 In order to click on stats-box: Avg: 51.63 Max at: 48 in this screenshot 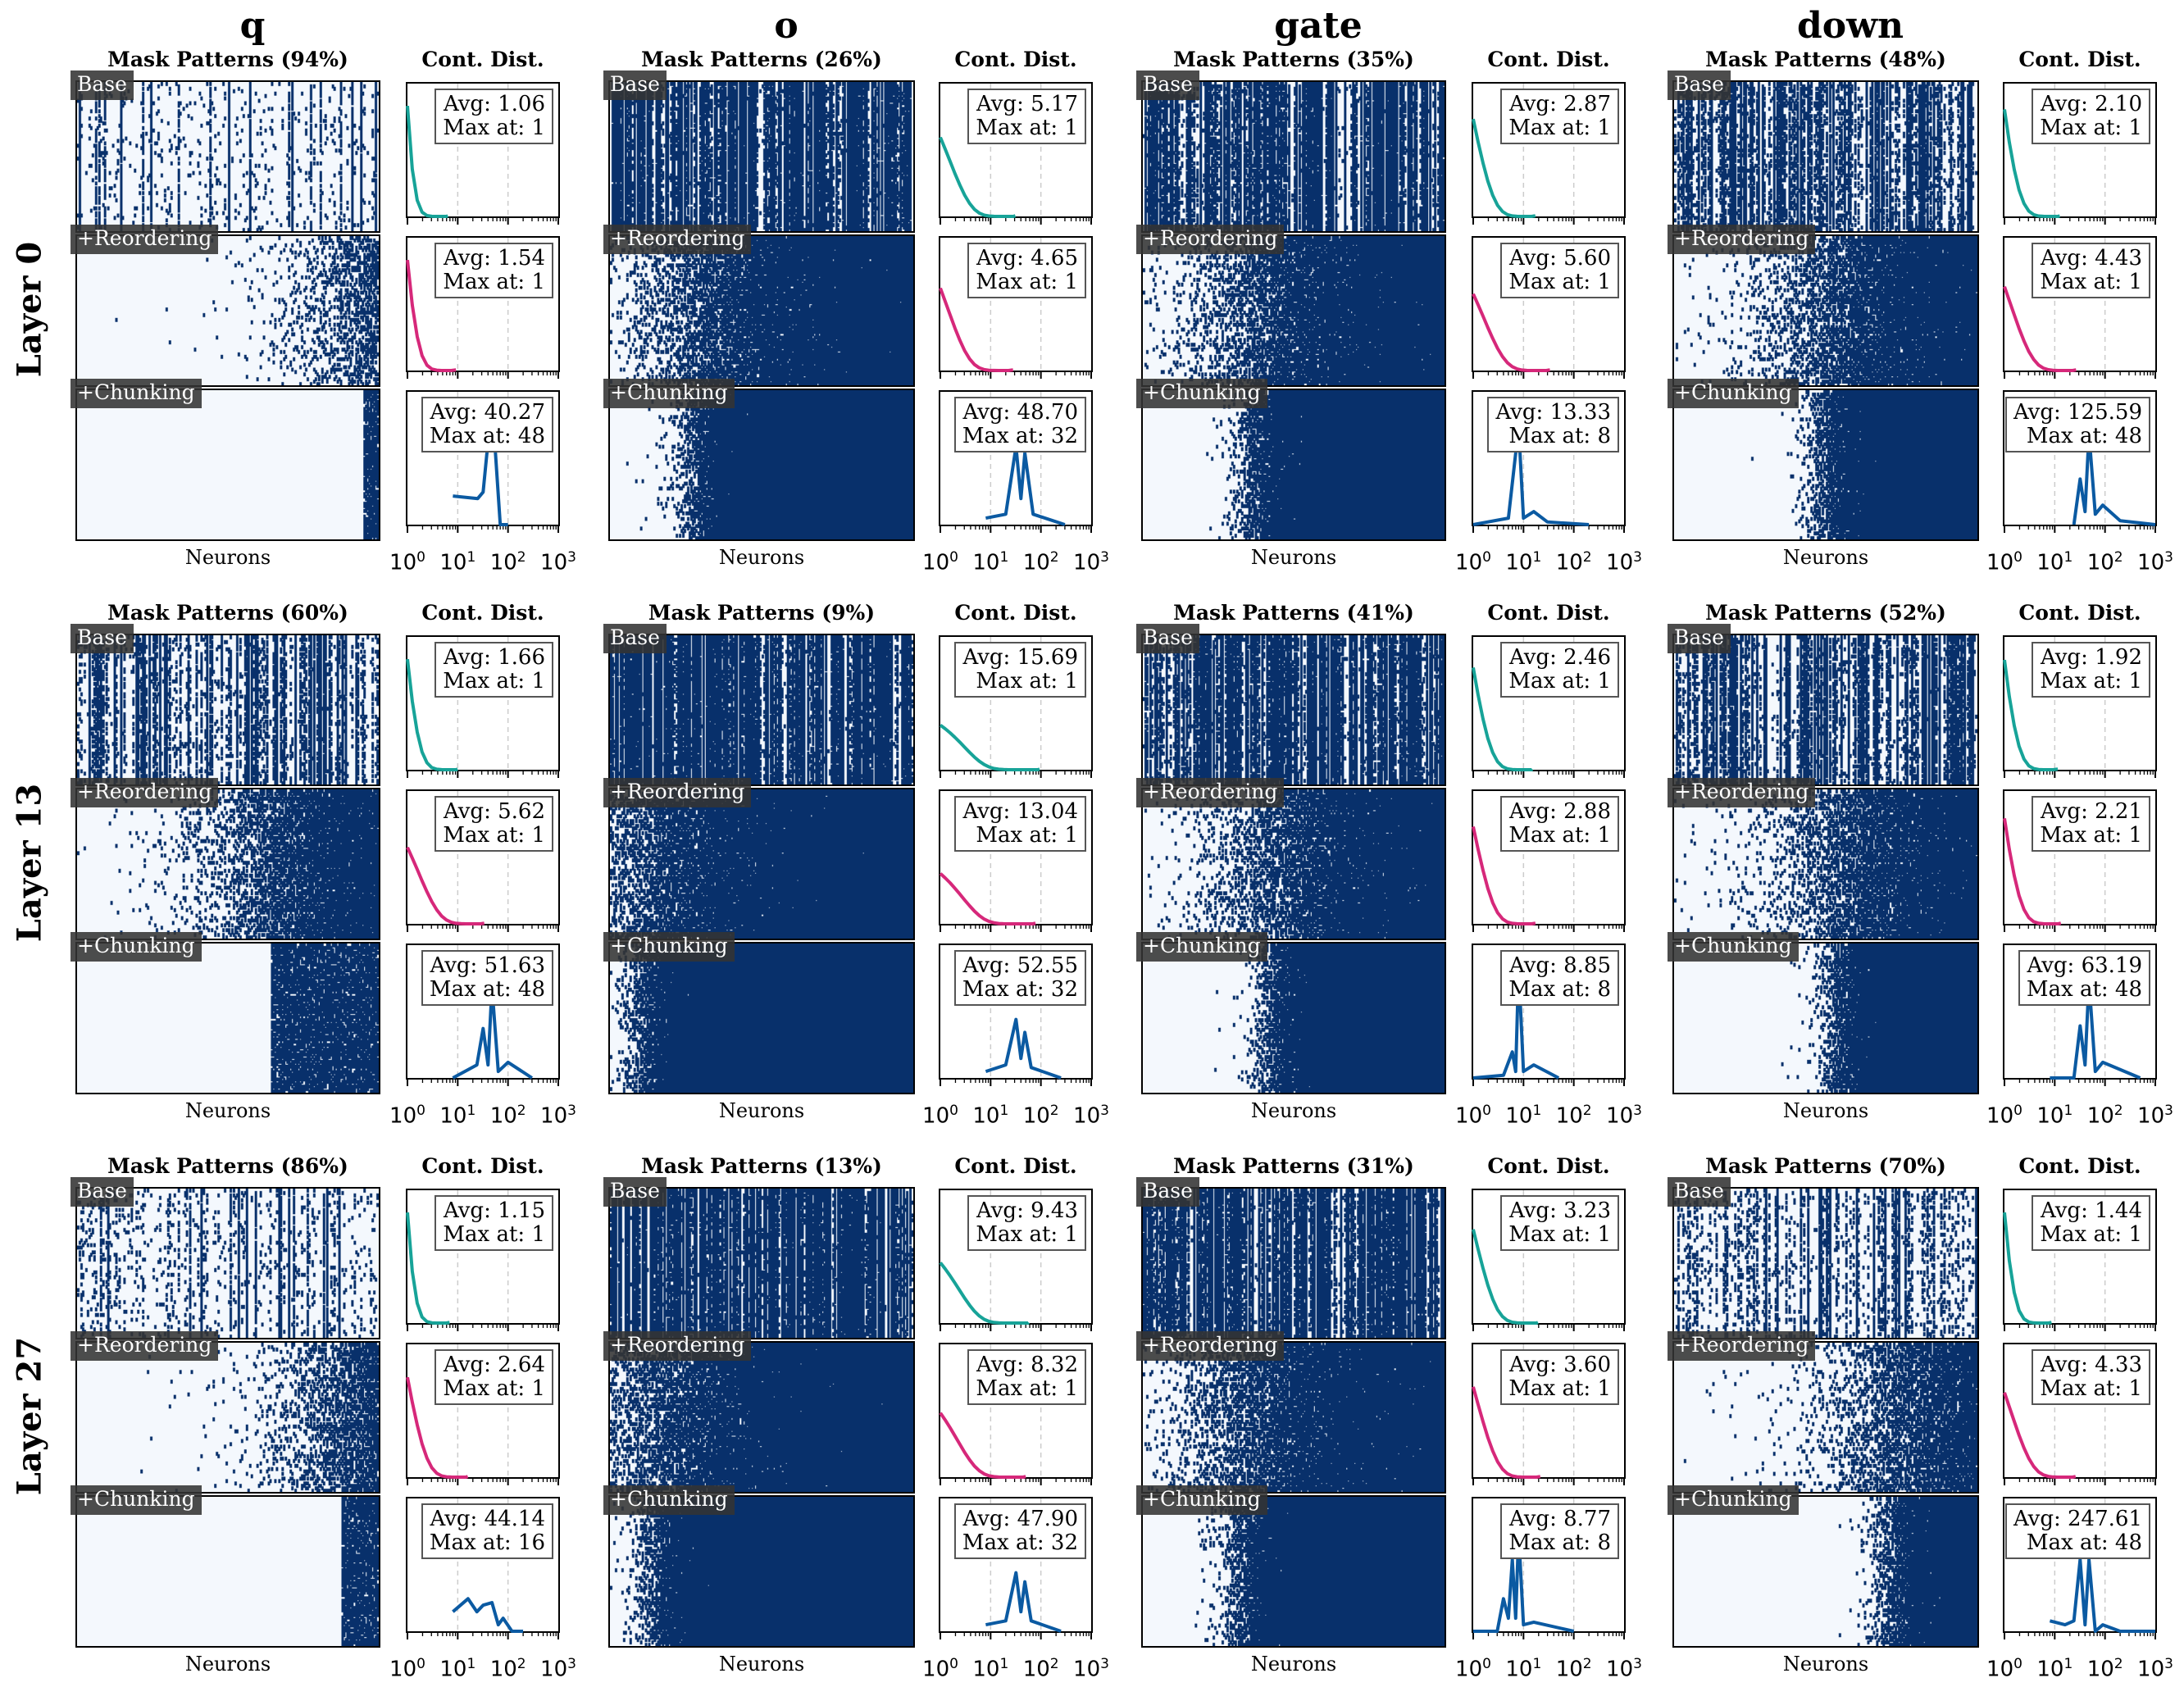, I will do `click(487, 978)`.